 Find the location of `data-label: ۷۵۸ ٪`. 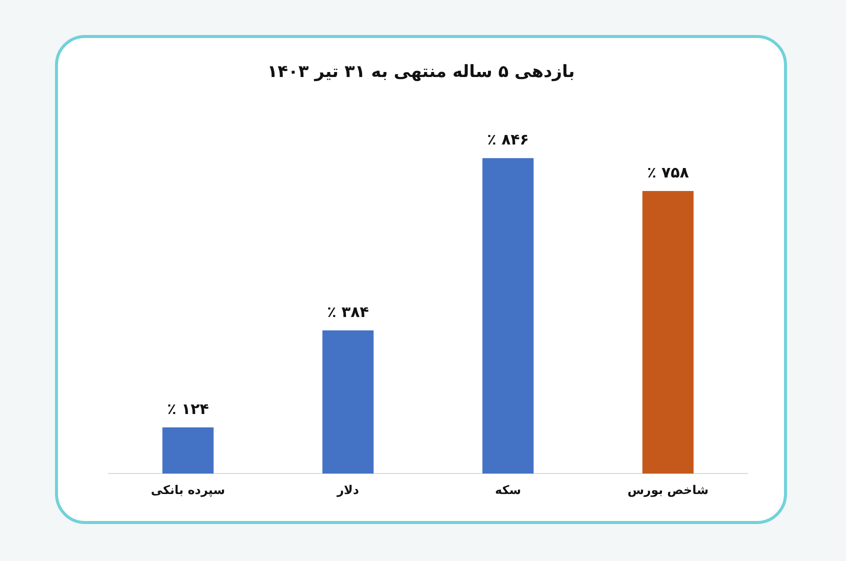

data-label: ۷۵۸ ٪ is located at coordinates (668, 172).